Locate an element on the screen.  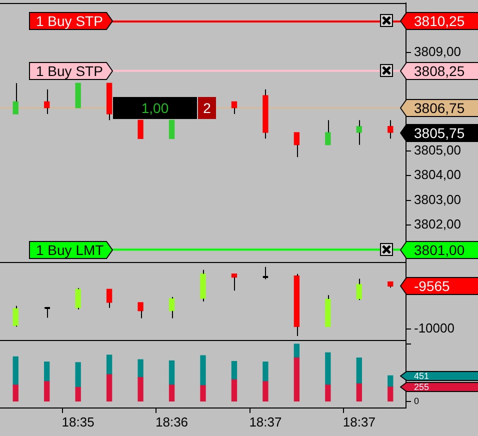
annotation: 1,00 is located at coordinates (155, 108).